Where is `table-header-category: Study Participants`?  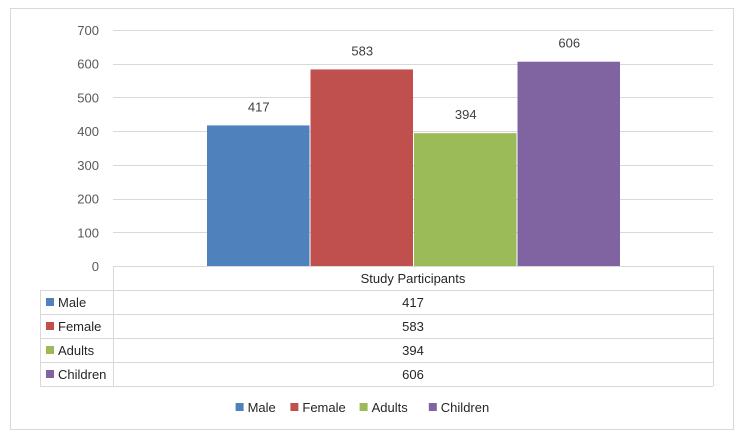 table-header-category: Study Participants is located at coordinates (413, 278).